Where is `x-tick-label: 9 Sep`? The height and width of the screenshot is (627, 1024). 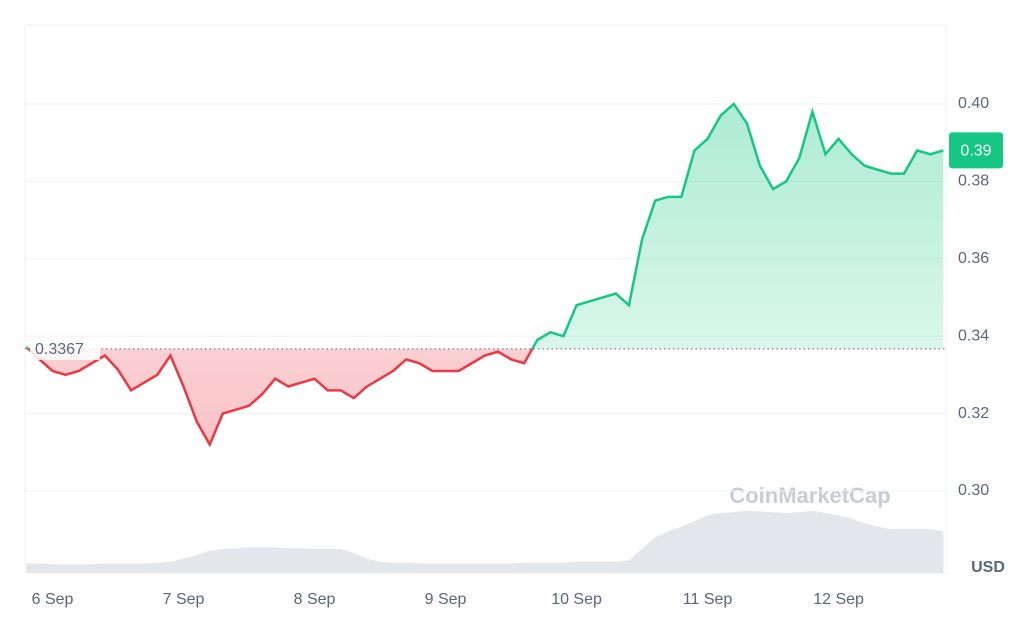
x-tick-label: 9 Sep is located at coordinates (446, 599).